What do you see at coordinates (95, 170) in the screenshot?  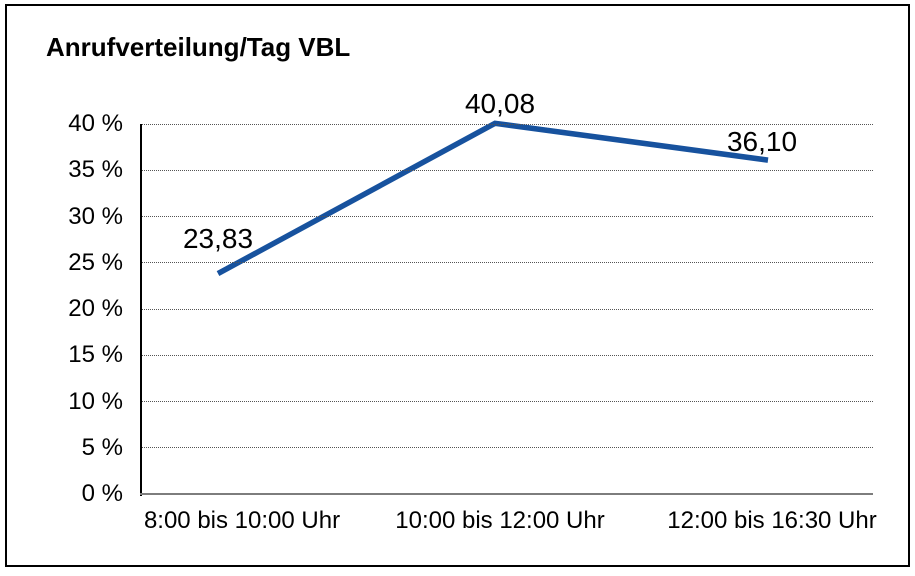 I see `y-tick-label: 35 %` at bounding box center [95, 170].